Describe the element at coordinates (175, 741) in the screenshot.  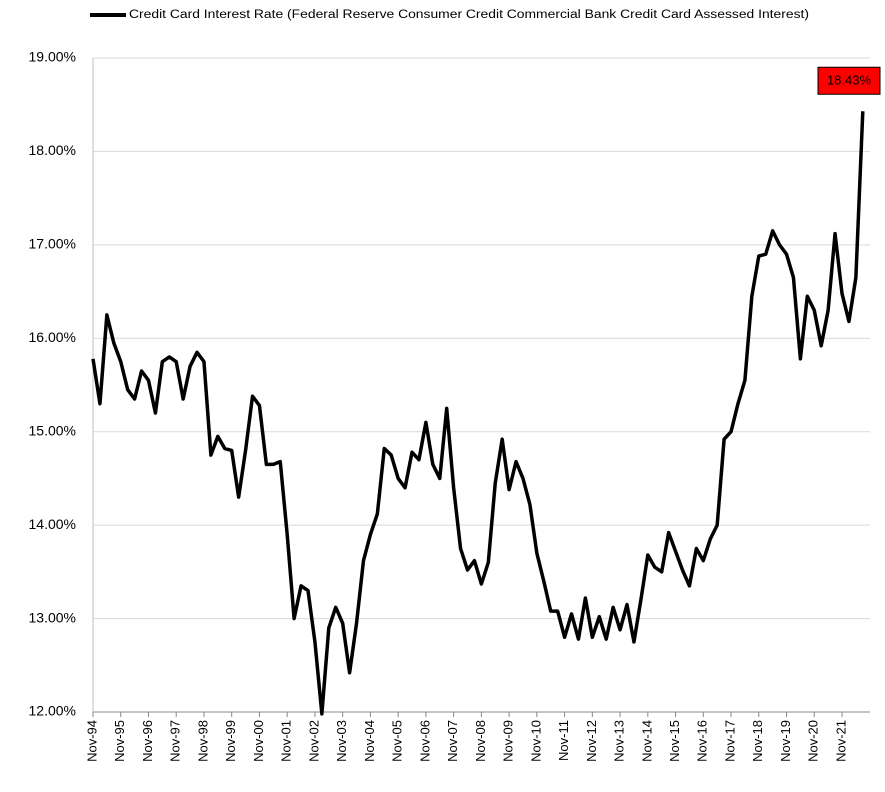
I see `x-tick-label: Nov-97` at that location.